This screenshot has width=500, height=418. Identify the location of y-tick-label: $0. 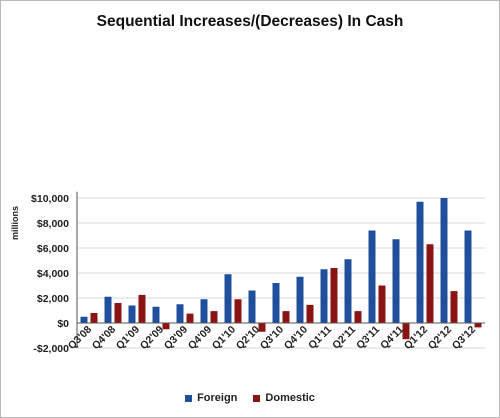
(63, 324).